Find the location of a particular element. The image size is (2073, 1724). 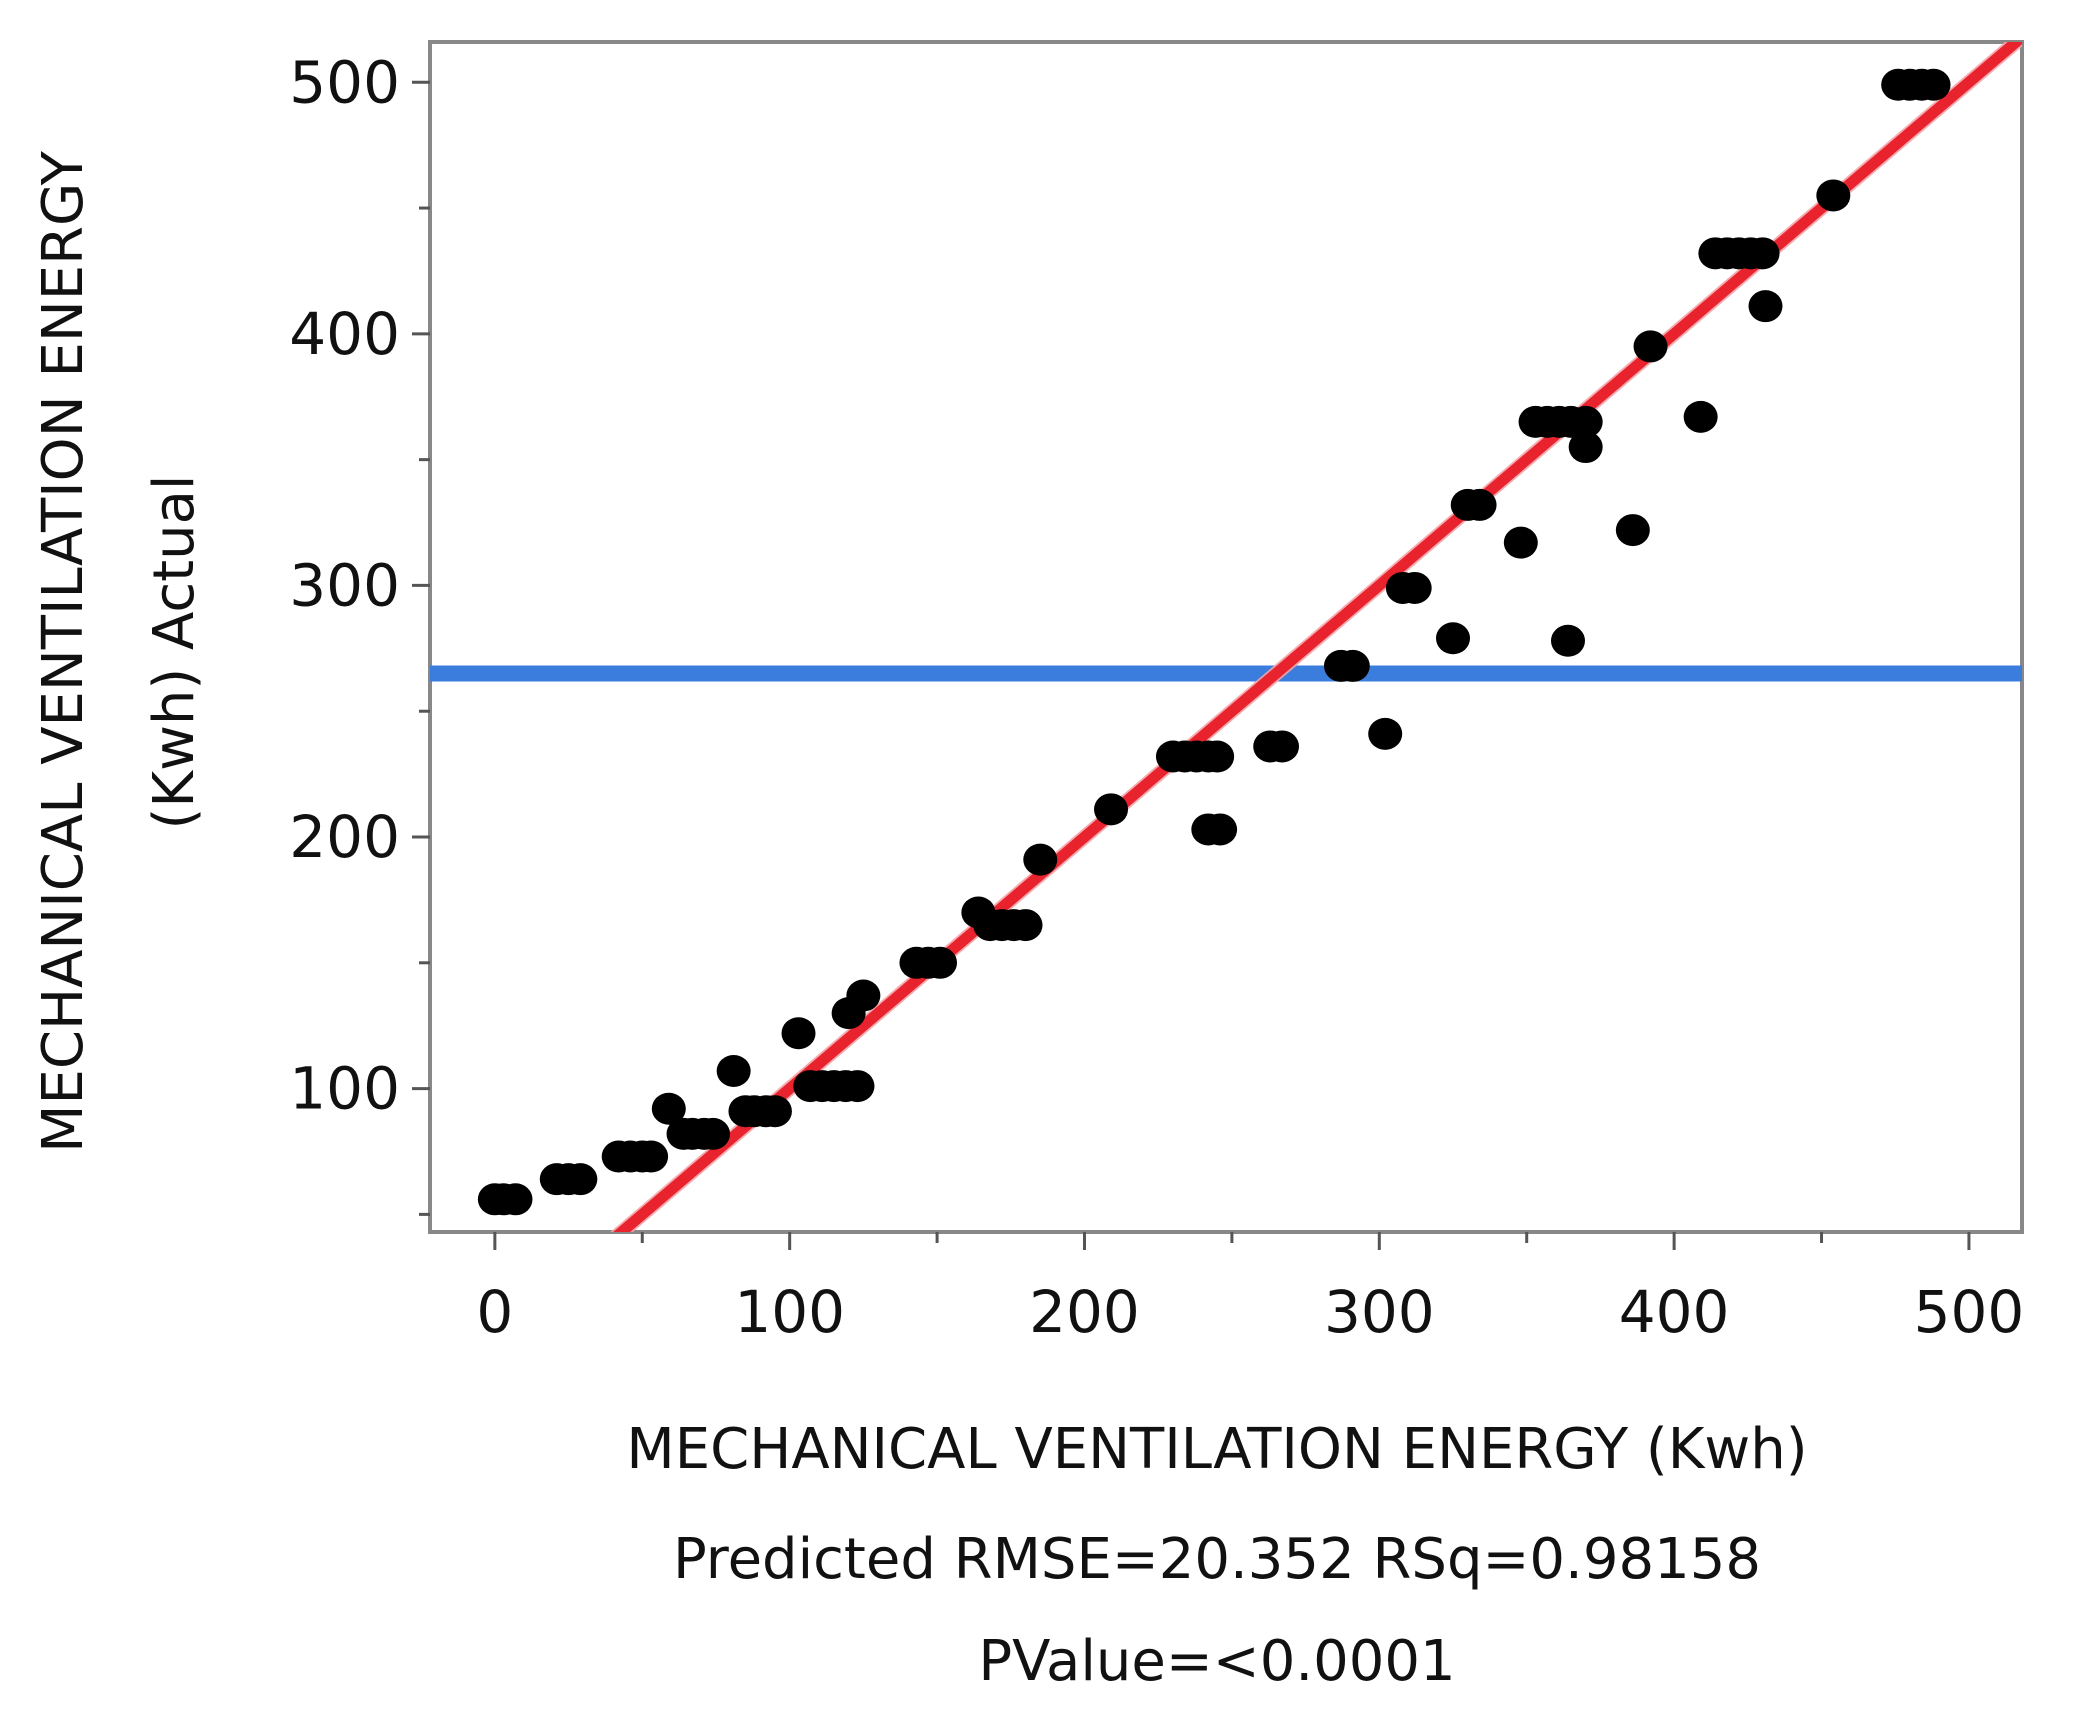

x-axis-title: MECHANICAL VENTILATION ENERGY (Kwh) is located at coordinates (1216, 1449).